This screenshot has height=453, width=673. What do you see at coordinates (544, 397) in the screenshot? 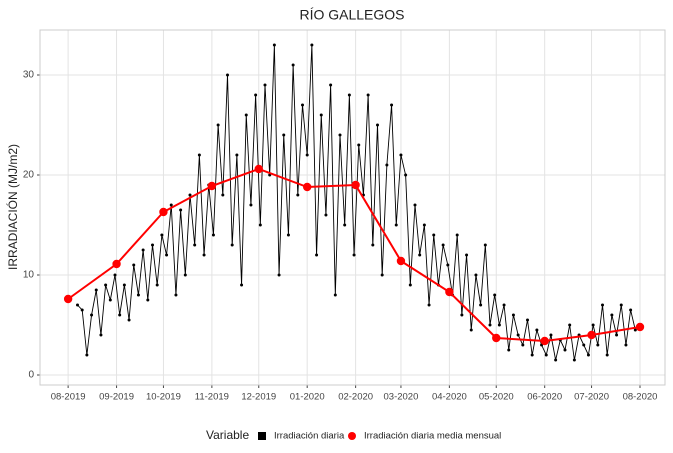
I see `x-tick-label: 06-2020` at bounding box center [544, 397].